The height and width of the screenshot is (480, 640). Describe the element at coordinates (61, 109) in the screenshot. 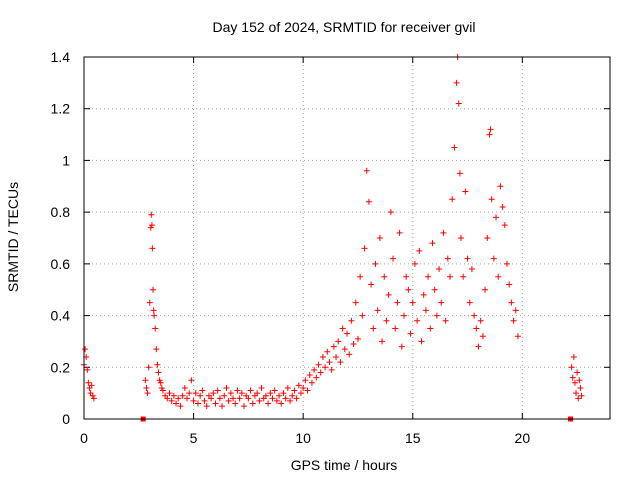

I see `y-tick-label: 1.2` at that location.